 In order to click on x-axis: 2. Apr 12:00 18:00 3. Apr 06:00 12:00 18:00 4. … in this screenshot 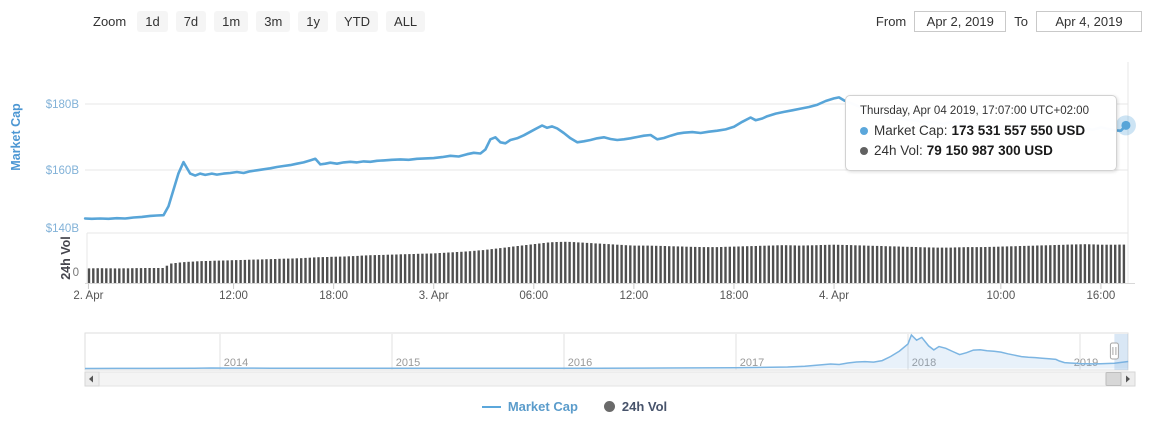, I will do `click(594, 292)`.